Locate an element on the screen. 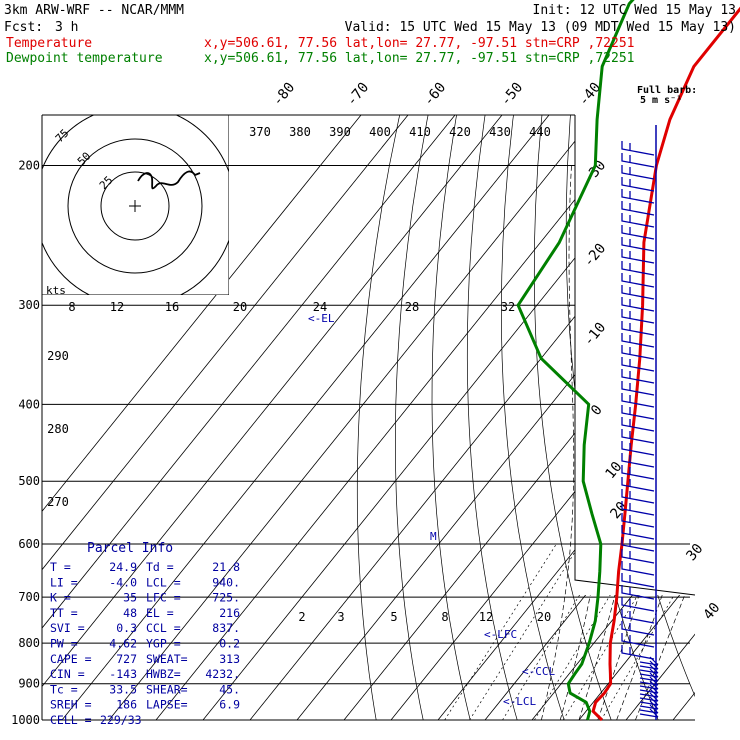  mixing-ratio-line is located at coordinates (557, 631).